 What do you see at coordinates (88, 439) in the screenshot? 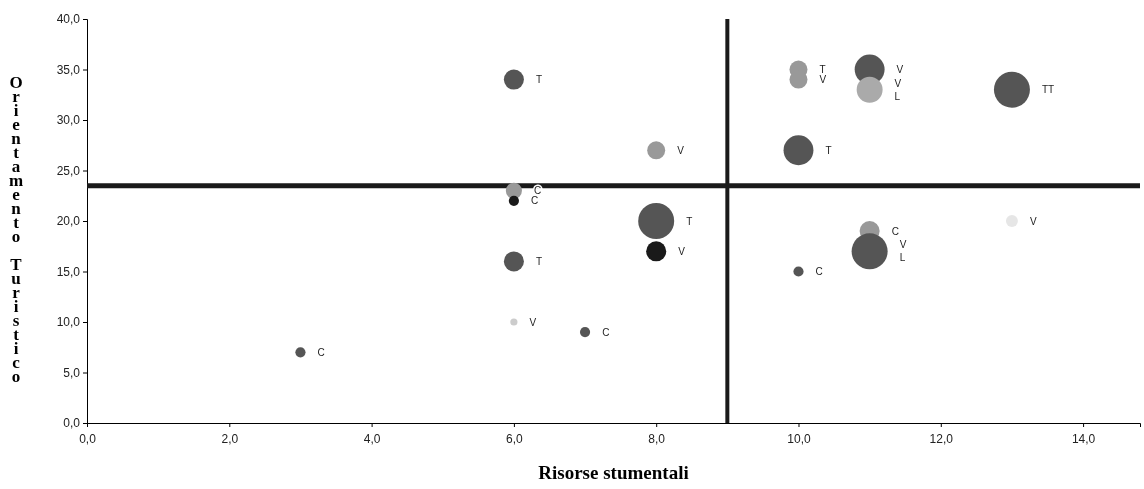
I see `x-tick-label: 0,0` at bounding box center [88, 439].